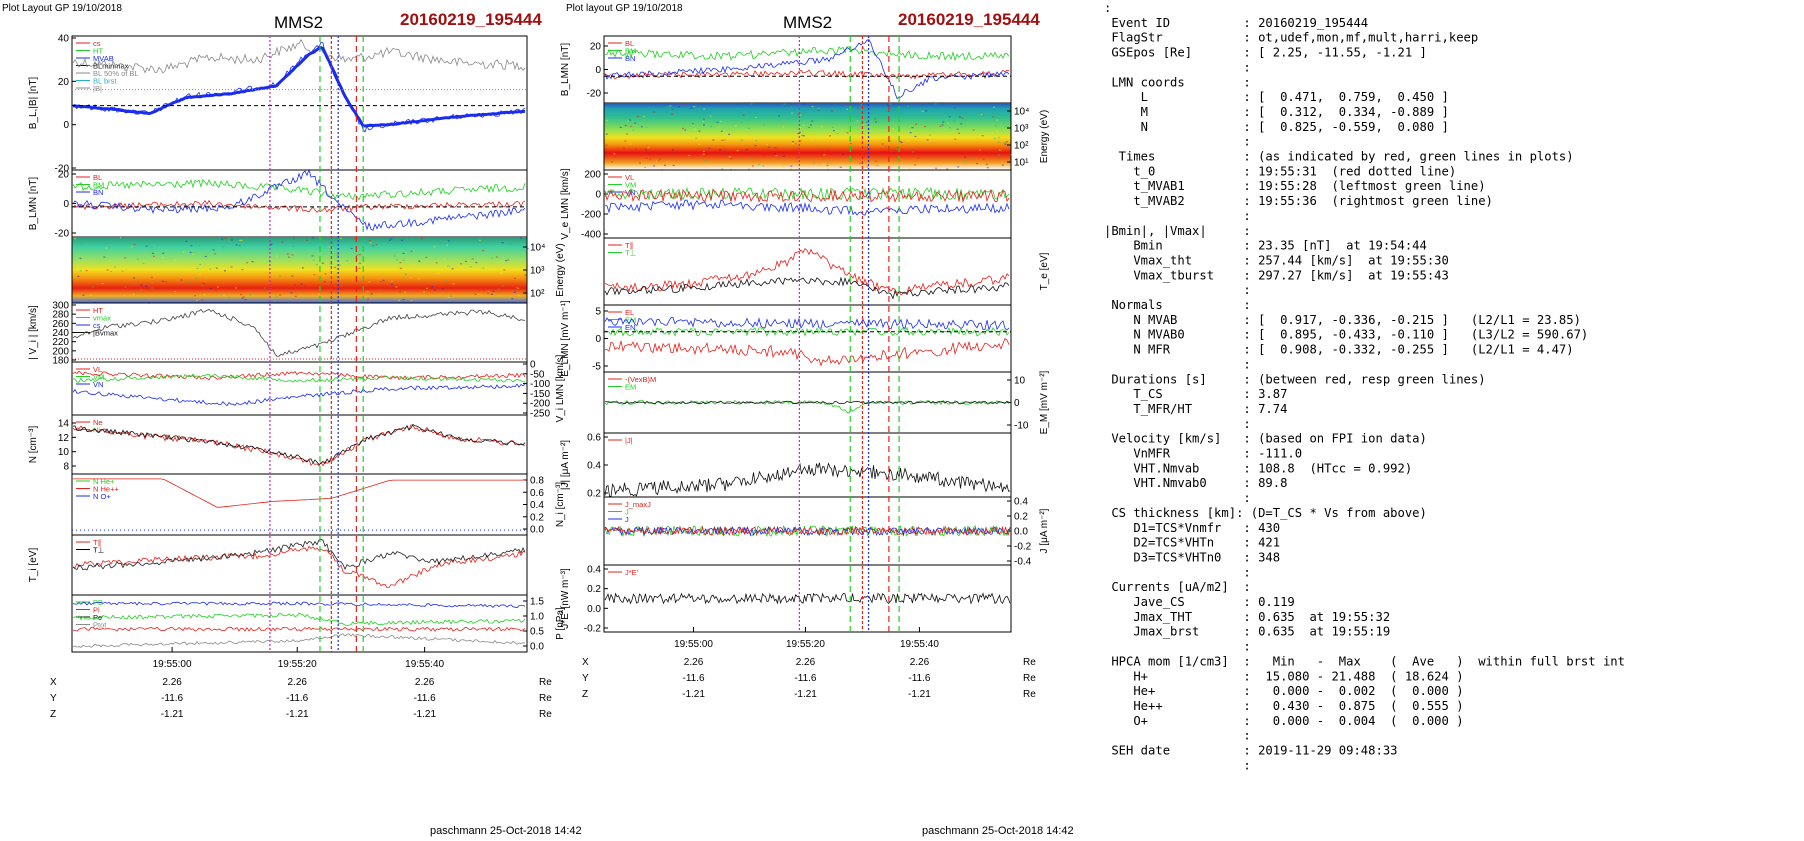 The height and width of the screenshot is (841, 1804). Describe the element at coordinates (630, 58) in the screenshot. I see `legend-label: BN` at that location.